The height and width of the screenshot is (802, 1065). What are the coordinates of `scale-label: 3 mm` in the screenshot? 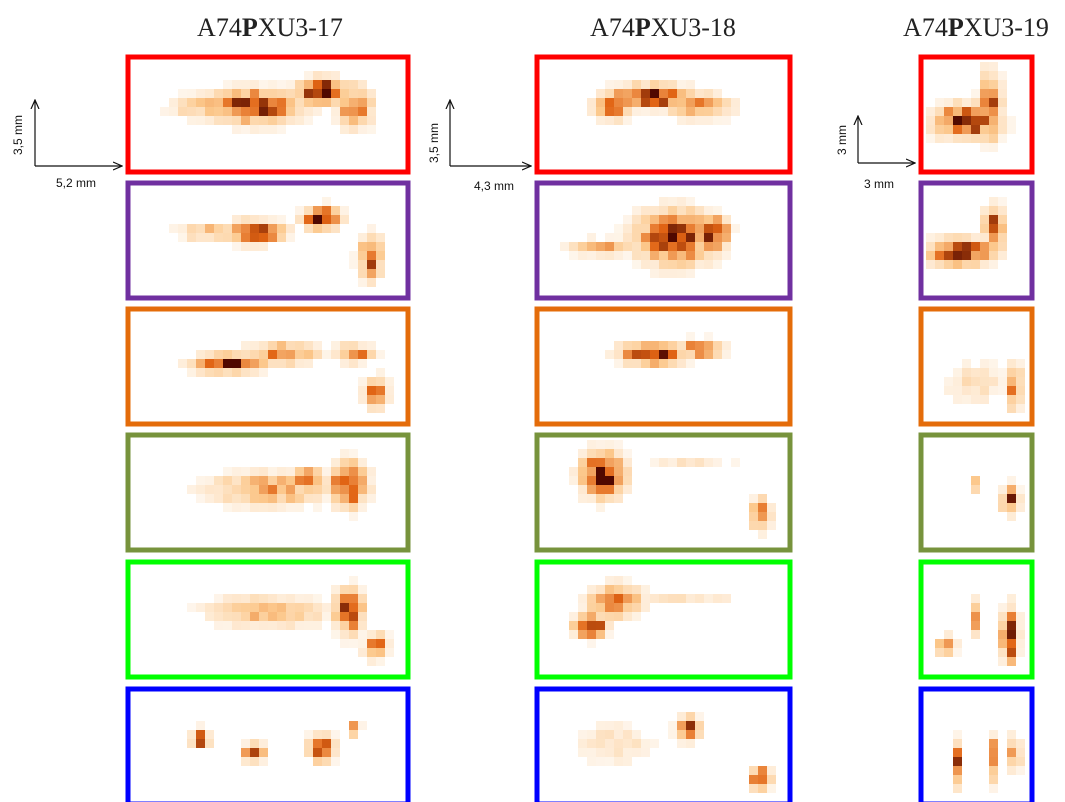 It's located at (842, 140).